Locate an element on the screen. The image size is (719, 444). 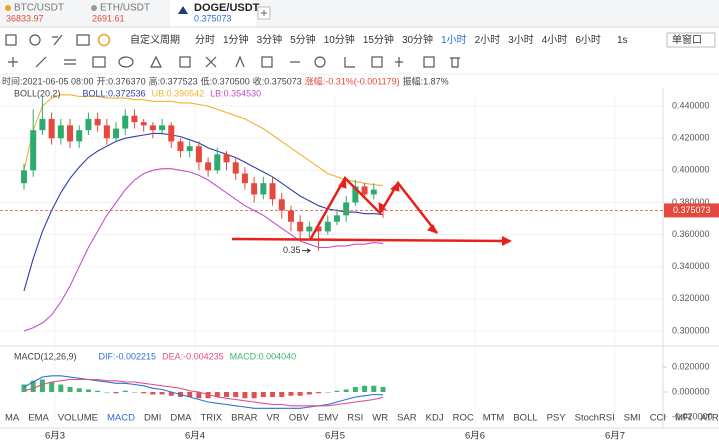
period-option: 2小时 is located at coordinates (488, 40).